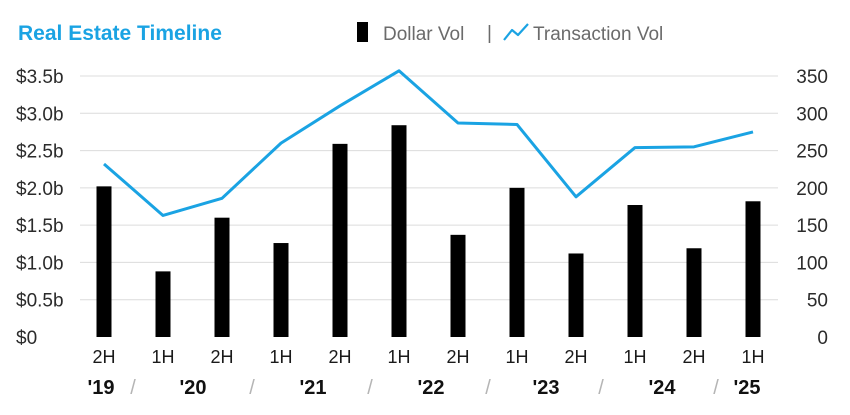 This screenshot has width=850, height=415. I want to click on right-tick-label: 250, so click(812, 152).